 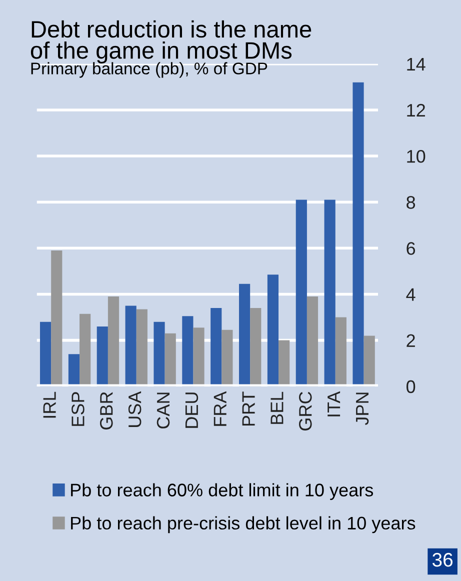 What do you see at coordinates (49, 405) in the screenshot?
I see `x-tick-label: IRL` at bounding box center [49, 405].